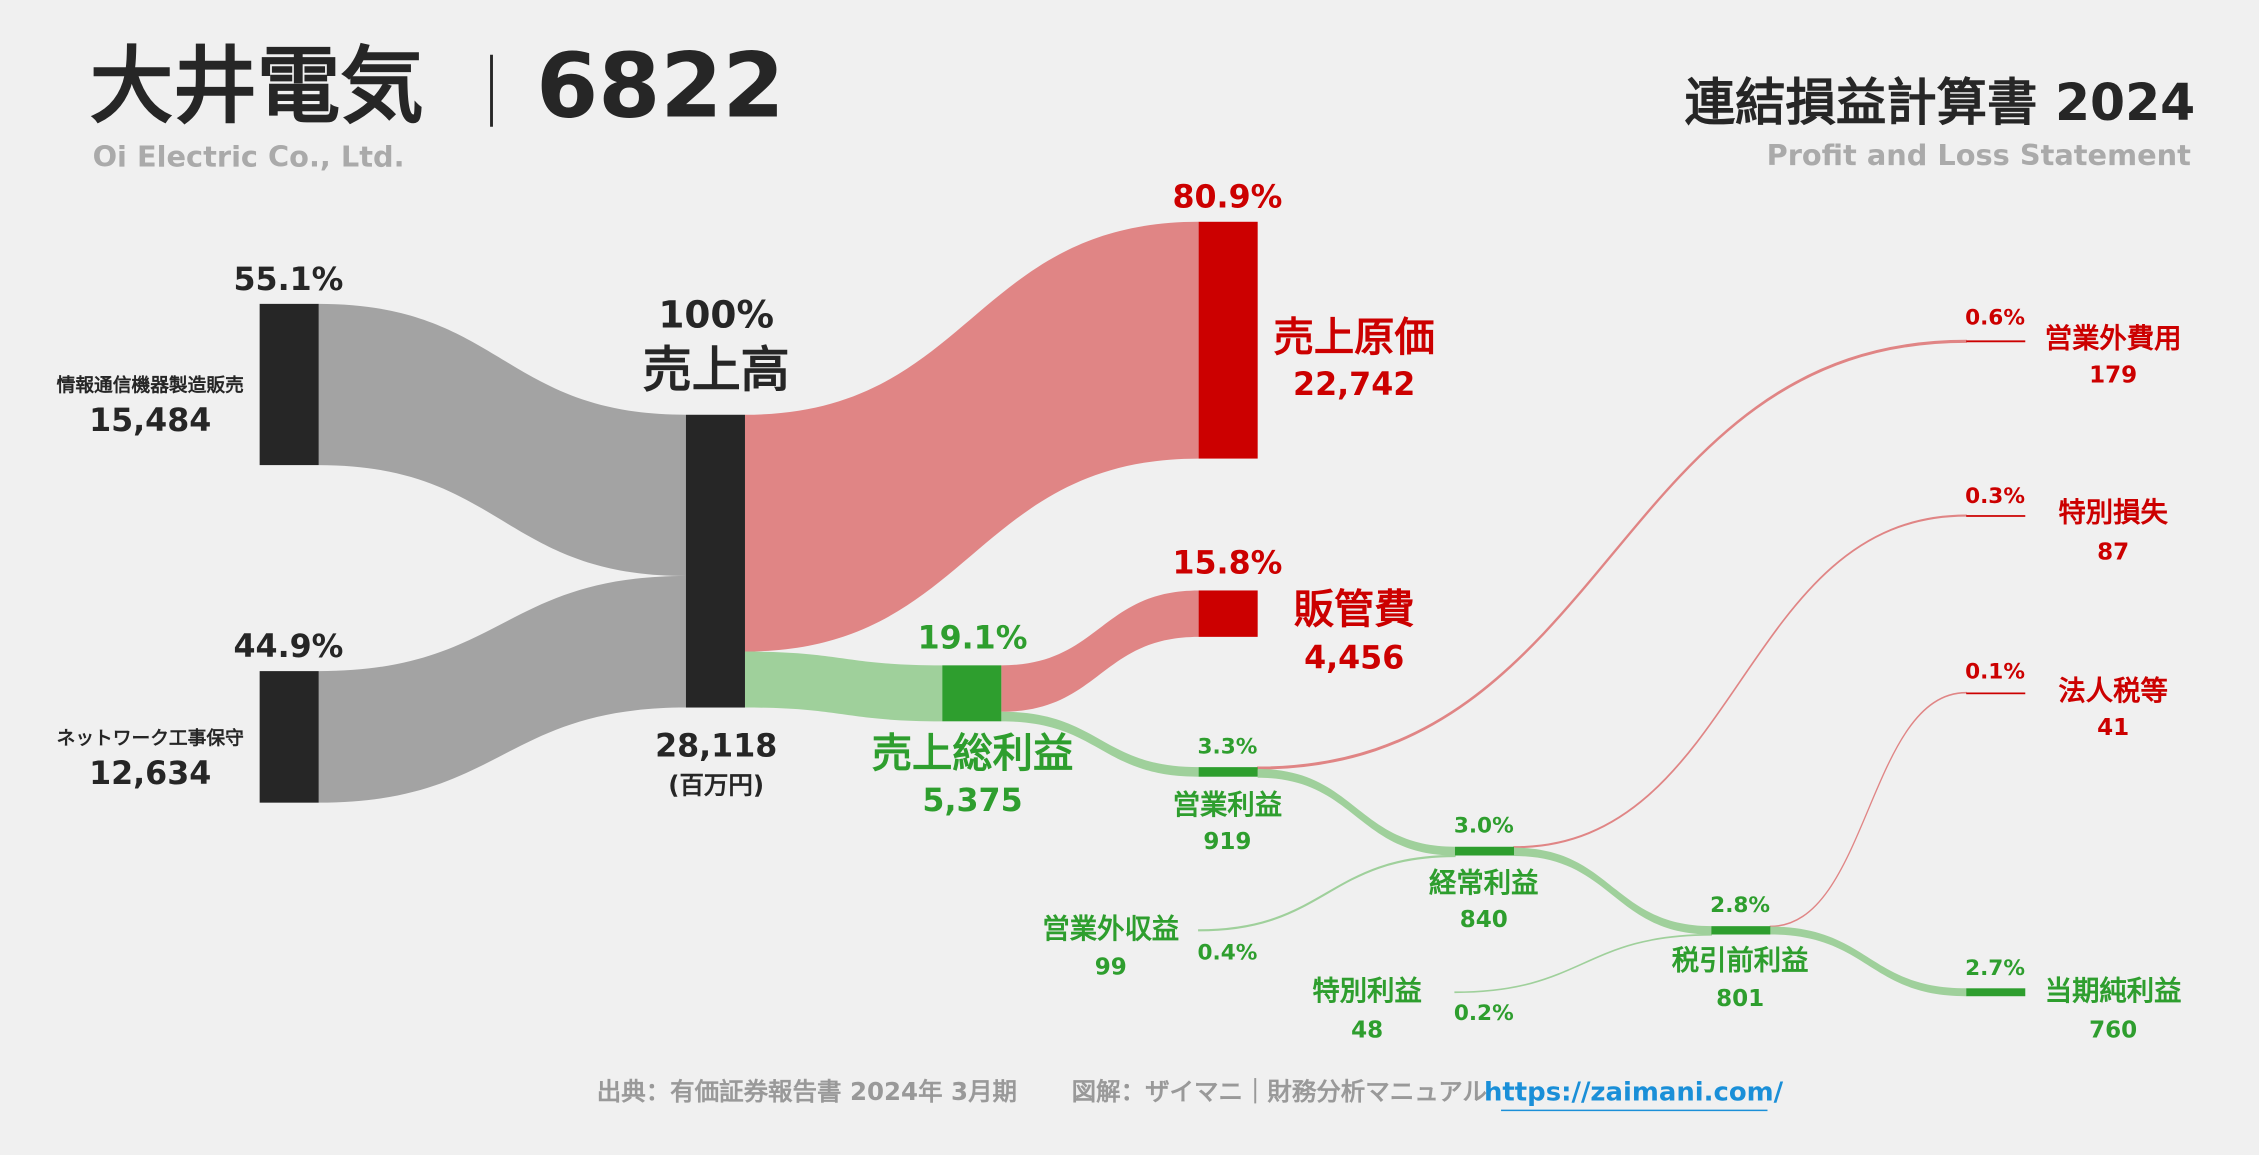 Image resolution: width=2259 pixels, height=1155 pixels. Describe the element at coordinates (150, 421) in the screenshot. I see `node-value: 15,484` at that location.